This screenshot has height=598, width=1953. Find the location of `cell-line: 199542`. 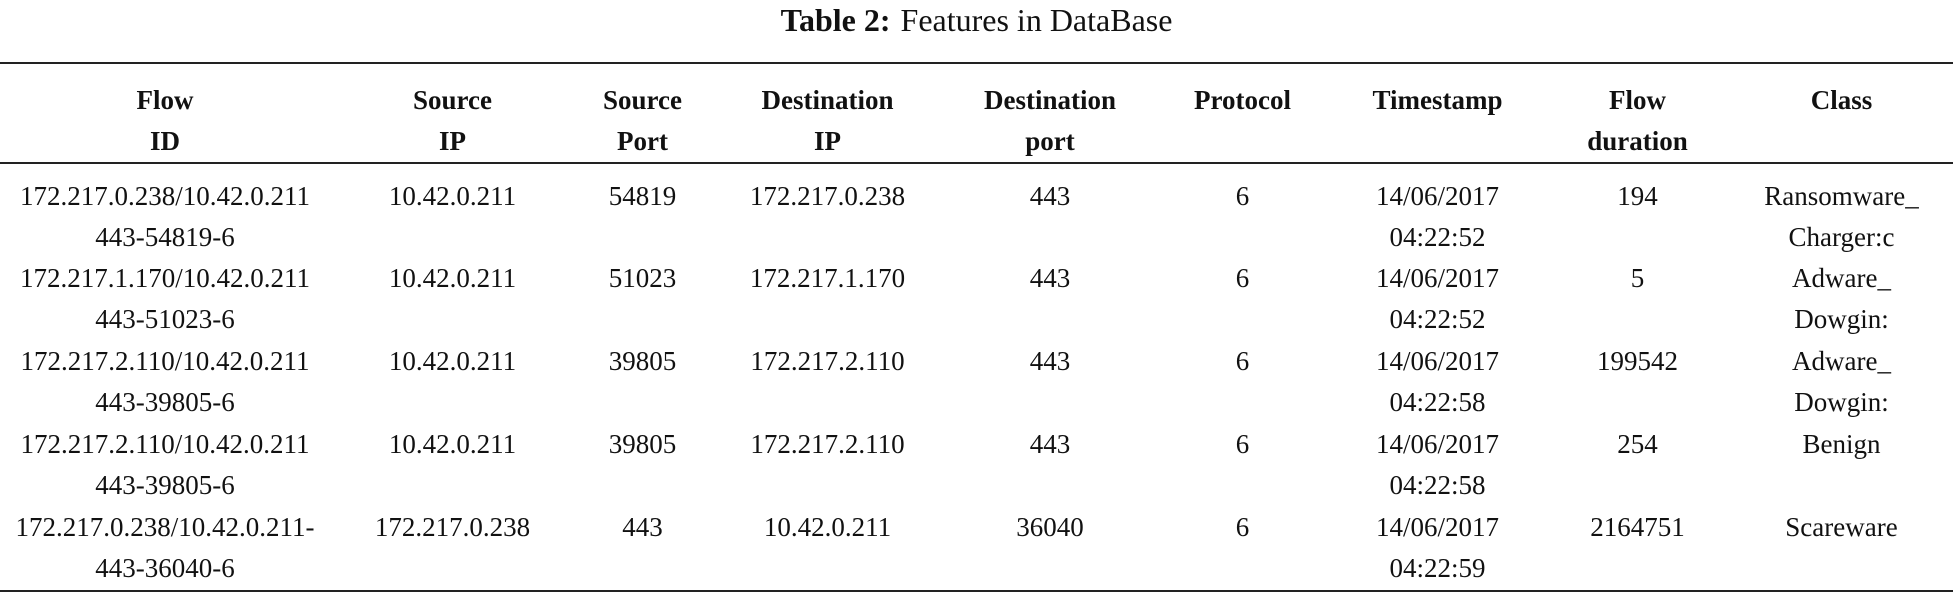

cell-line: 199542 is located at coordinates (1637, 361).